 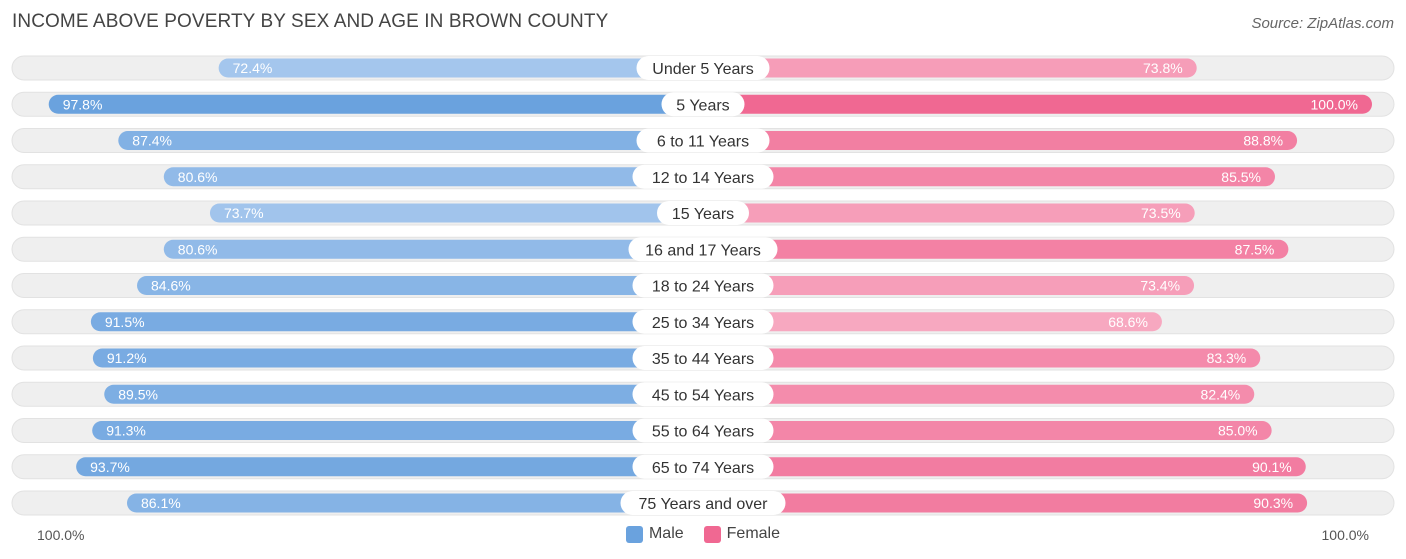 I want to click on male-value-label: 72.4%, so click(x=253, y=68).